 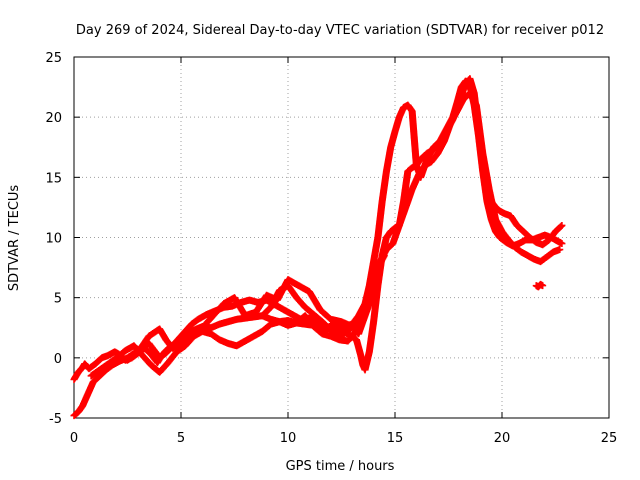 What do you see at coordinates (74, 438) in the screenshot?
I see `x-tick-label: 0` at bounding box center [74, 438].